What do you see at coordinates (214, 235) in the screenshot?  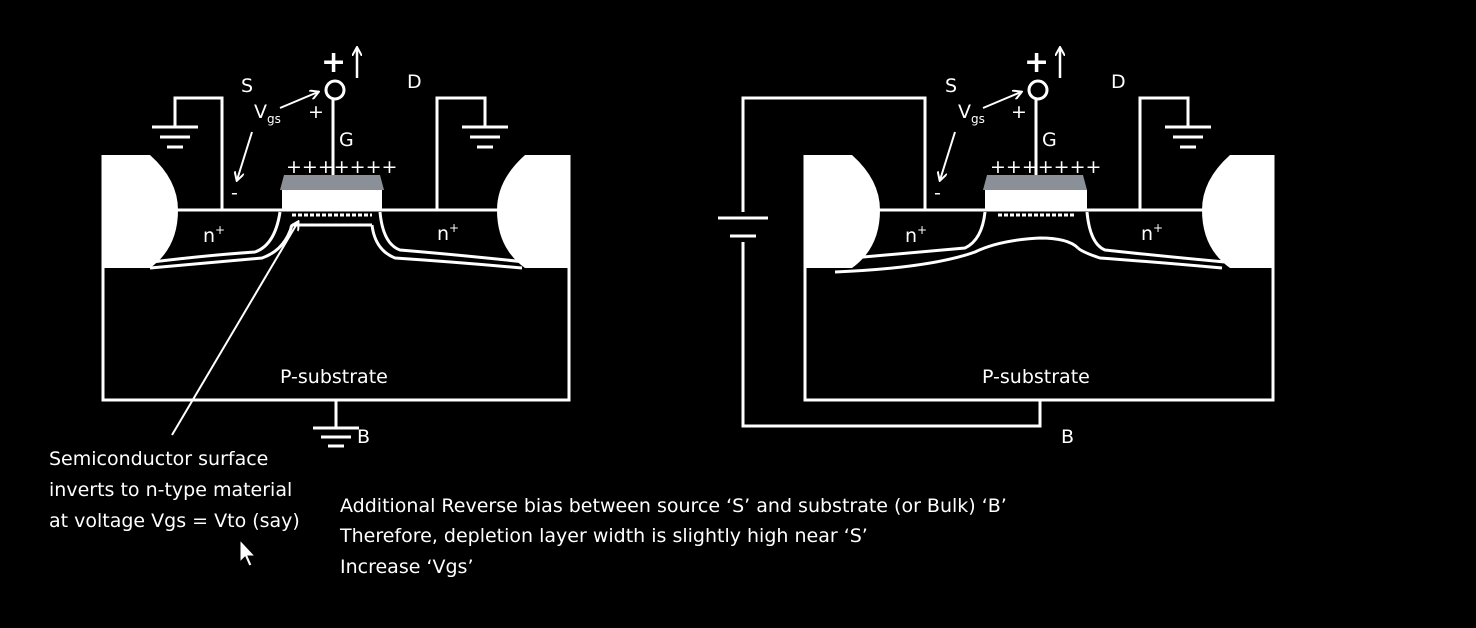 I see `left-n-source-label: n+` at bounding box center [214, 235].